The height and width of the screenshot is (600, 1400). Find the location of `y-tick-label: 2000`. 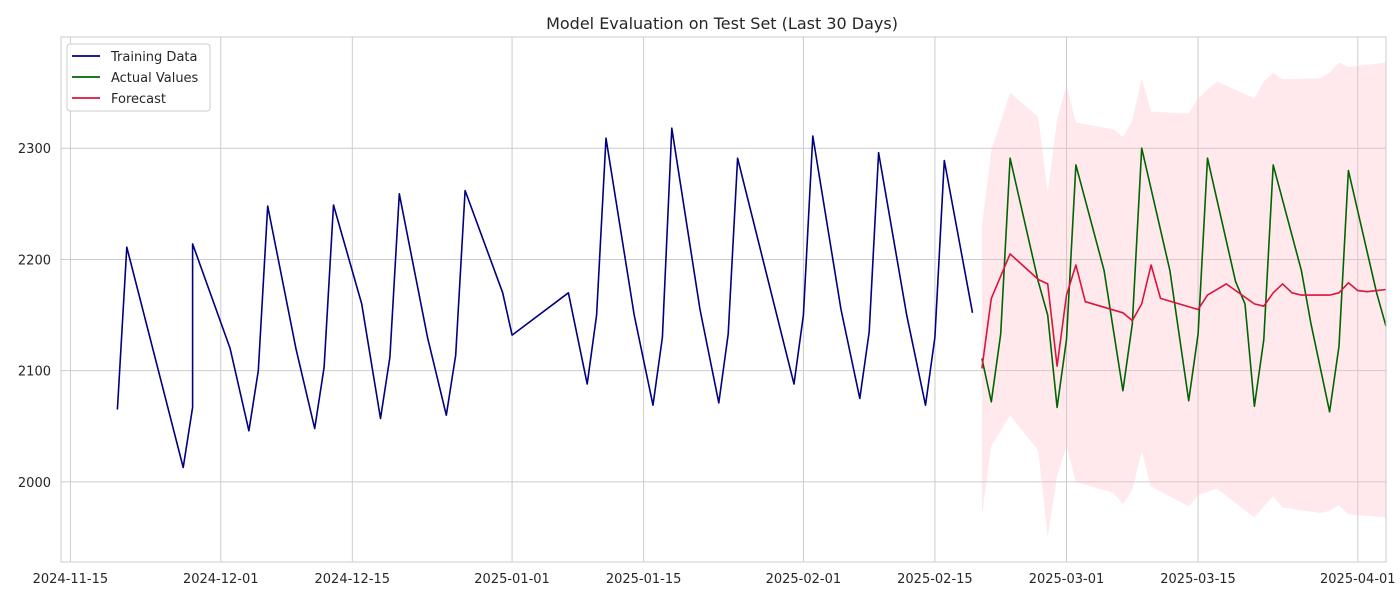

y-tick-label: 2000 is located at coordinates (34, 483).